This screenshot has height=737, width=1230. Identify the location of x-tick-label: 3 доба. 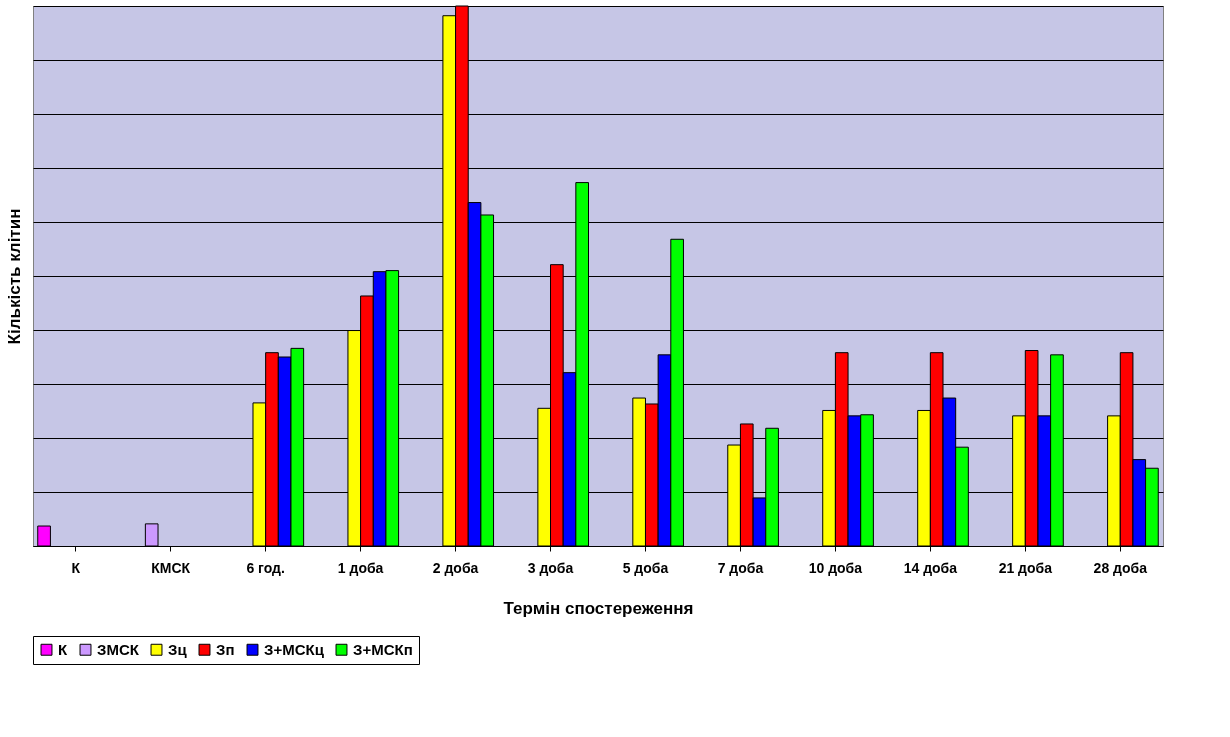
(550, 567).